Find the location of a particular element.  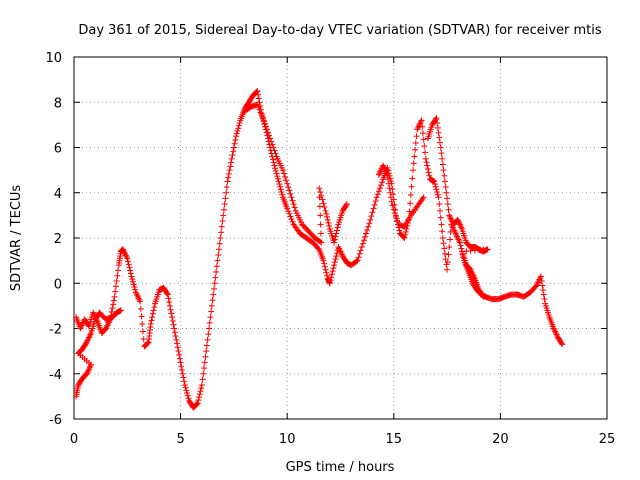

y-tick-label: 10 is located at coordinates (53, 58).